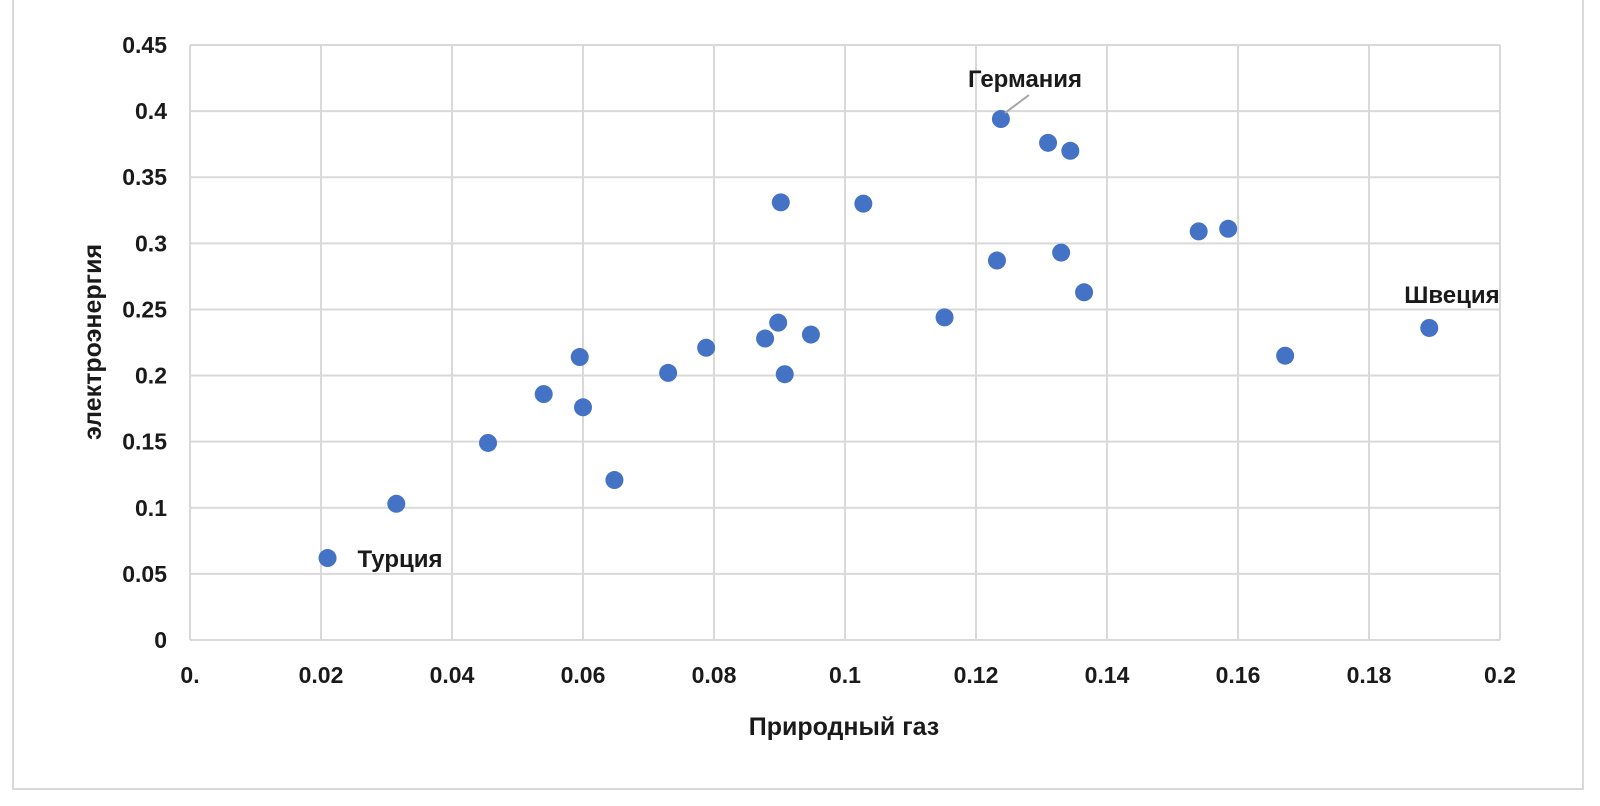 Image resolution: width=1600 pixels, height=806 pixels. Describe the element at coordinates (1451, 295) in the screenshot. I see `annotation-label: Швеция` at that location.